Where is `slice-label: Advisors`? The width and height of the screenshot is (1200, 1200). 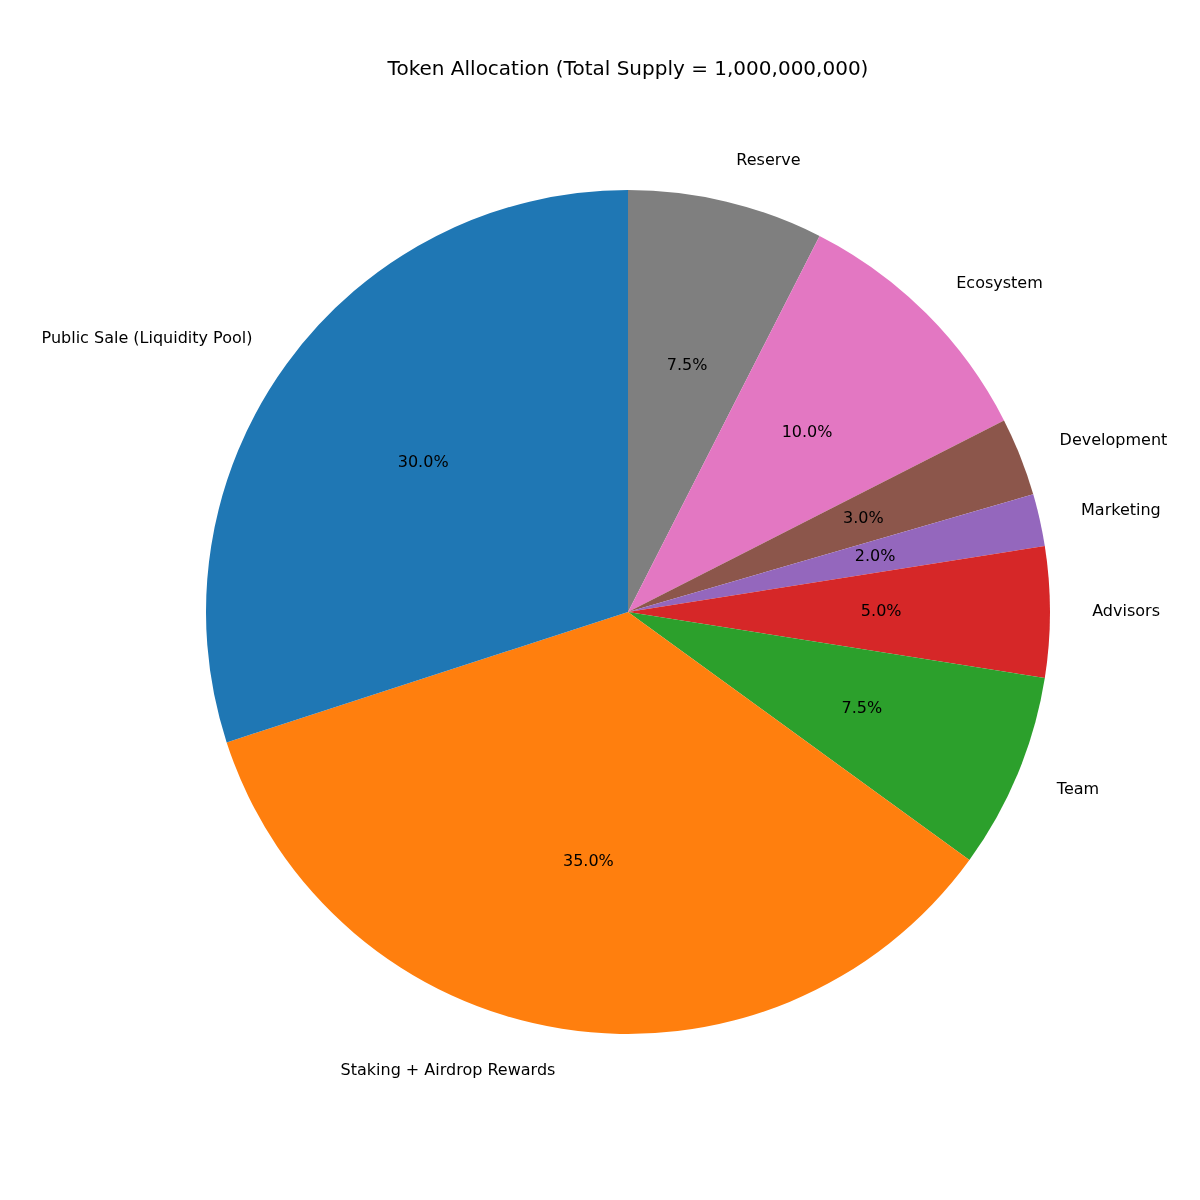 slice-label: Advisors is located at coordinates (1126, 611).